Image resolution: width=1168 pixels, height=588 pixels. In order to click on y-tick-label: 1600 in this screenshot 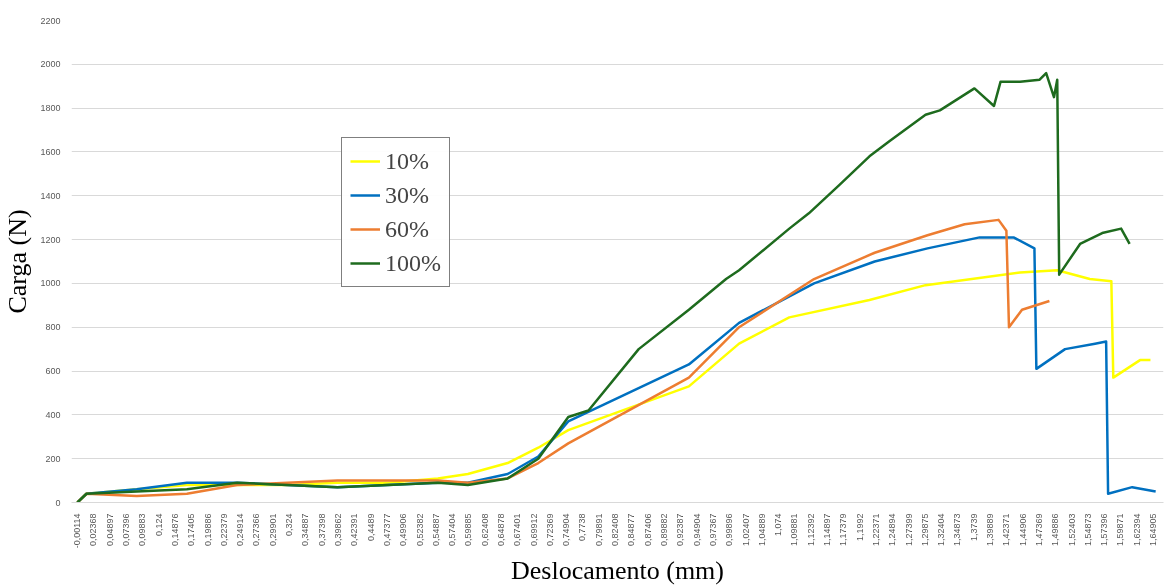, I will do `click(50, 151)`.